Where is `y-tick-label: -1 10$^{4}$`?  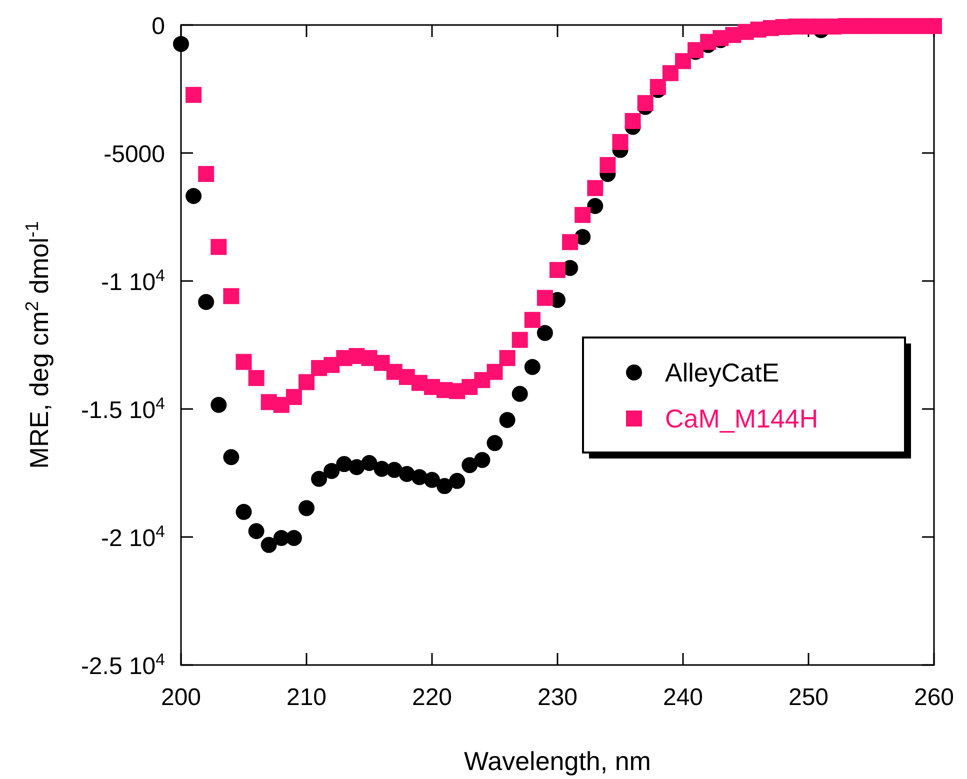 y-tick-label: -1 10$^{4}$ is located at coordinates (132, 281).